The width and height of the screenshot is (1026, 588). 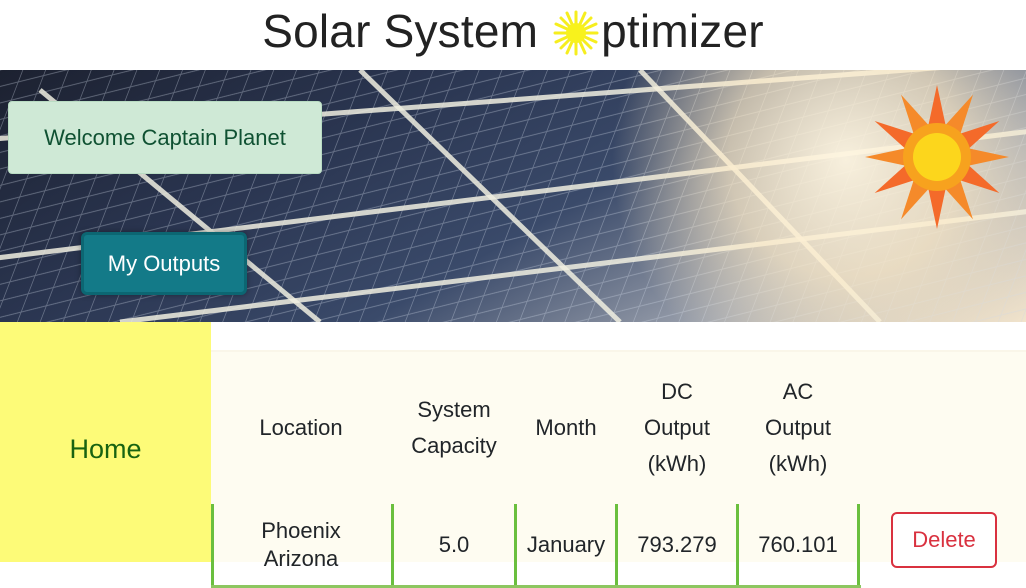 I want to click on header-label: DC, so click(x=677, y=391).